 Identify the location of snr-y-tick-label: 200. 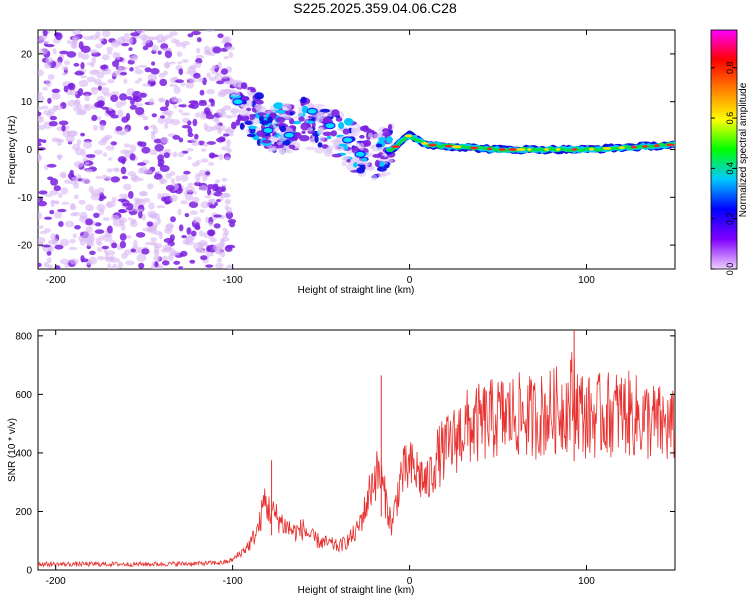
(23, 512).